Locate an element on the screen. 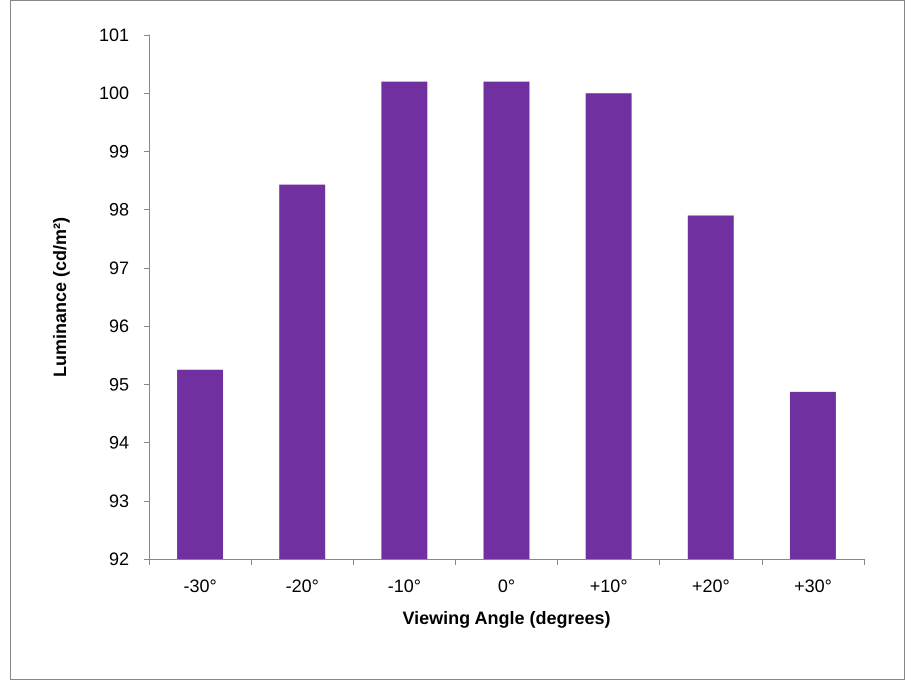 The width and height of the screenshot is (911, 683). y-tick-label: 97 is located at coordinates (118, 268).